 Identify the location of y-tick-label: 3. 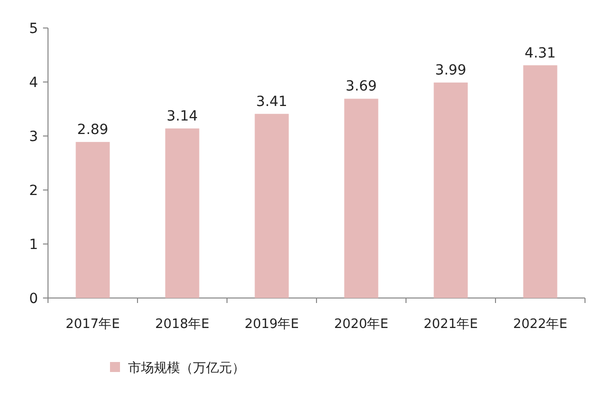
(33, 137).